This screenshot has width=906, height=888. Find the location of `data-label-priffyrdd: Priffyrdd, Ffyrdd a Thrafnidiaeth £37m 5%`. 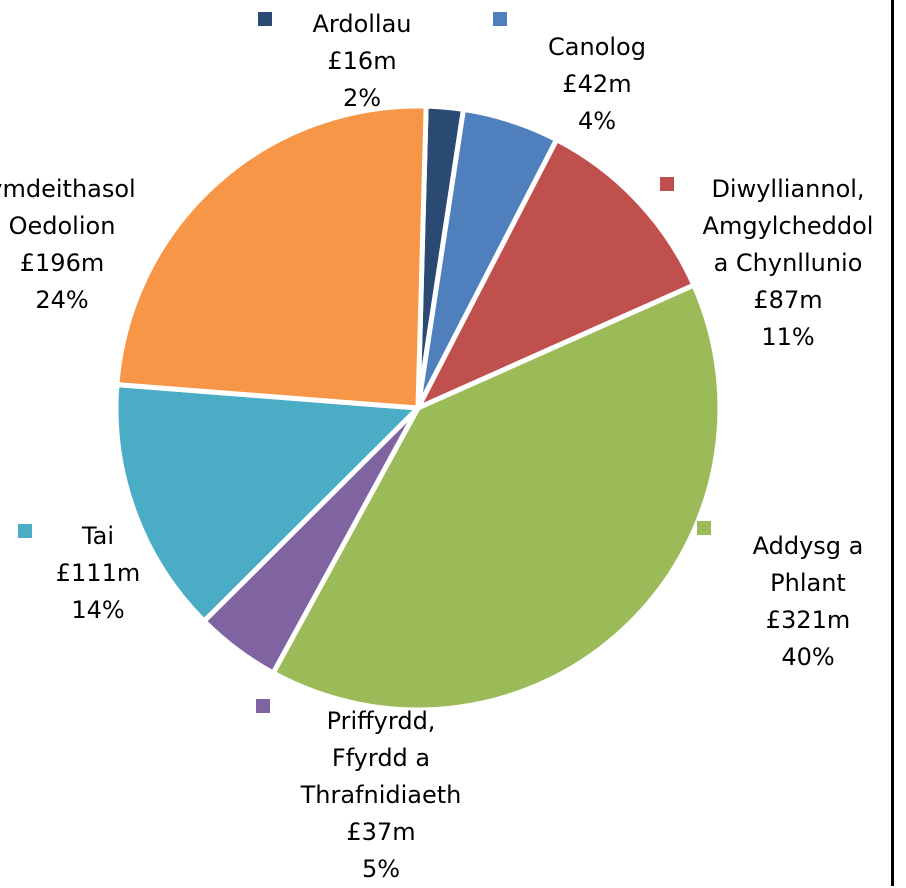

data-label-priffyrdd: Priffyrdd, Ffyrdd a Thrafnidiaeth £37m 5% is located at coordinates (381, 795).